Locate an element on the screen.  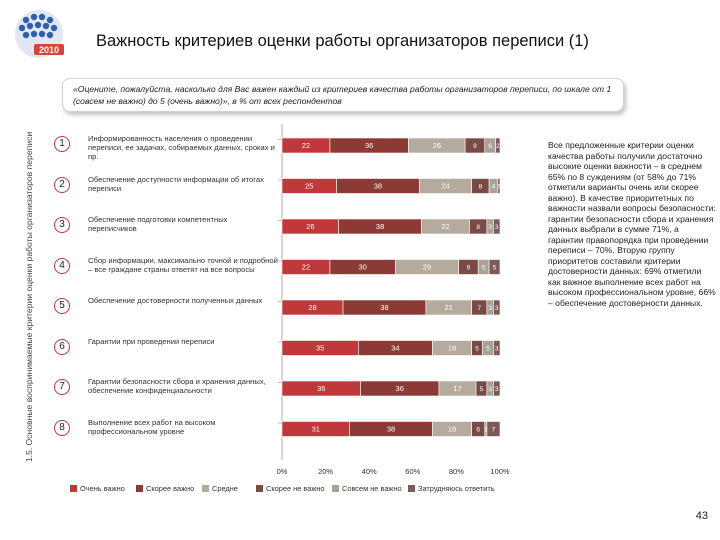
data-label: 24 is located at coordinates (445, 186).